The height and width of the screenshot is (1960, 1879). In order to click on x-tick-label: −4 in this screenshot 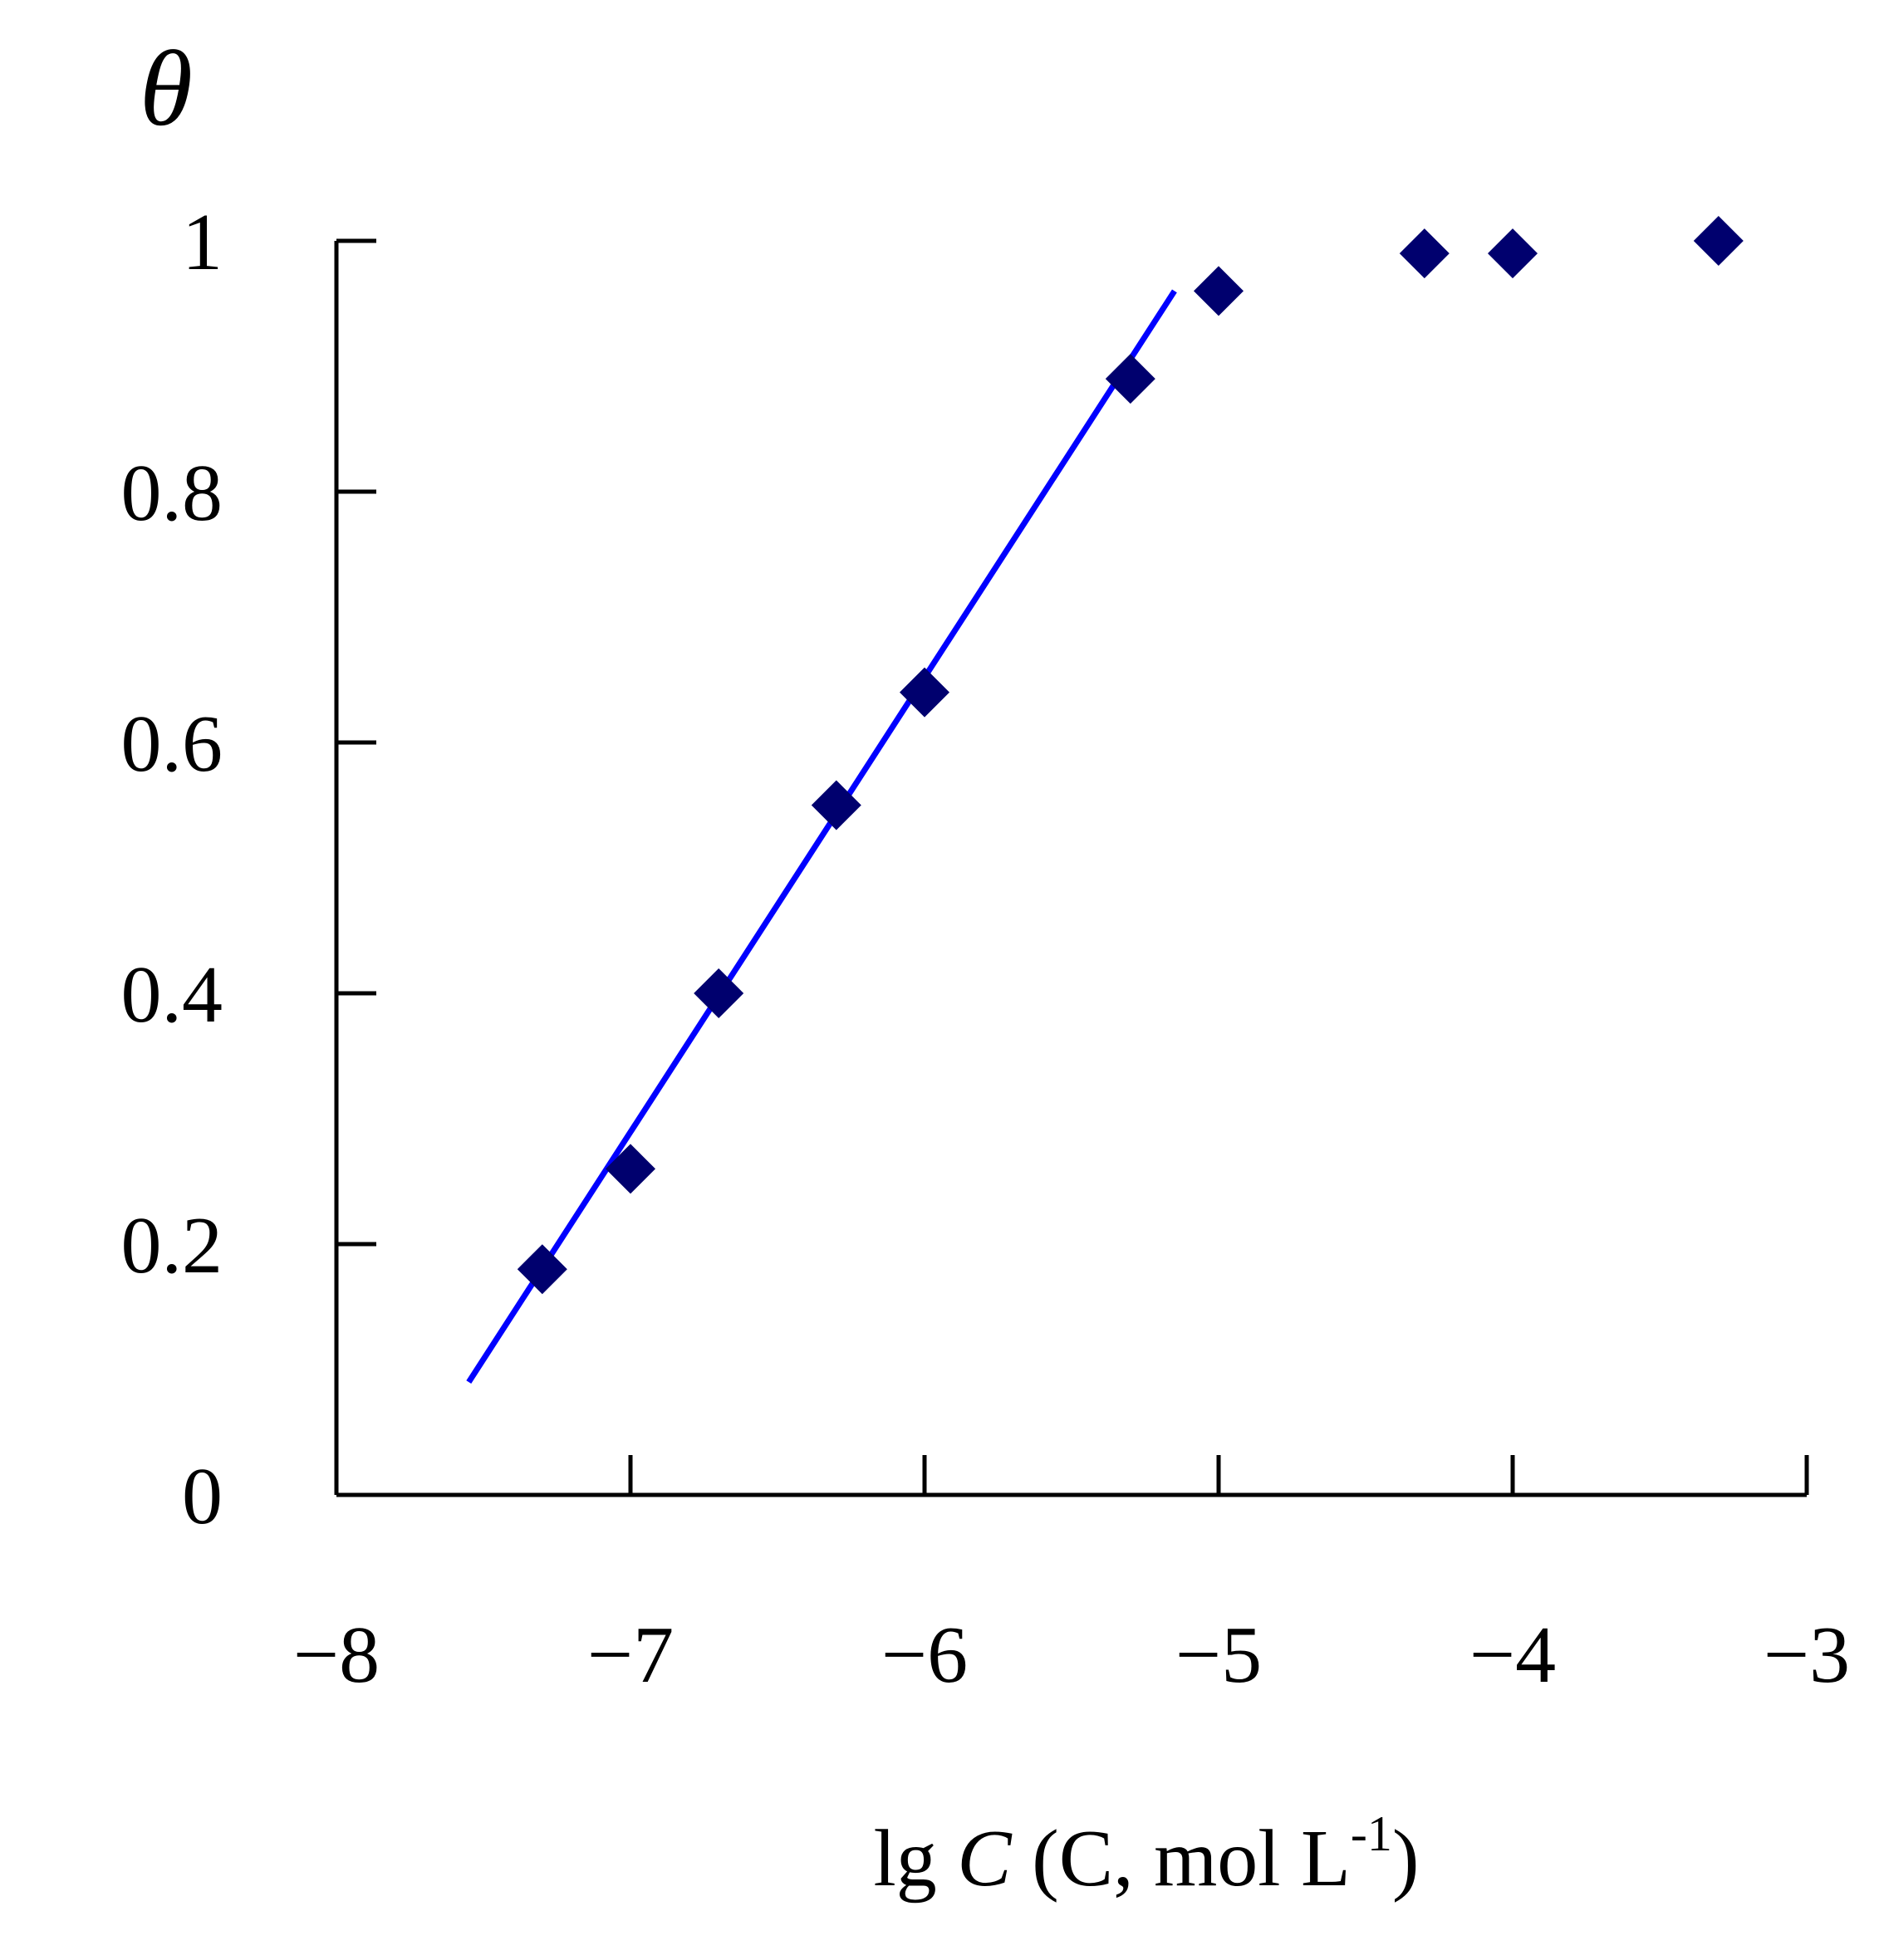, I will do `click(1513, 1655)`.